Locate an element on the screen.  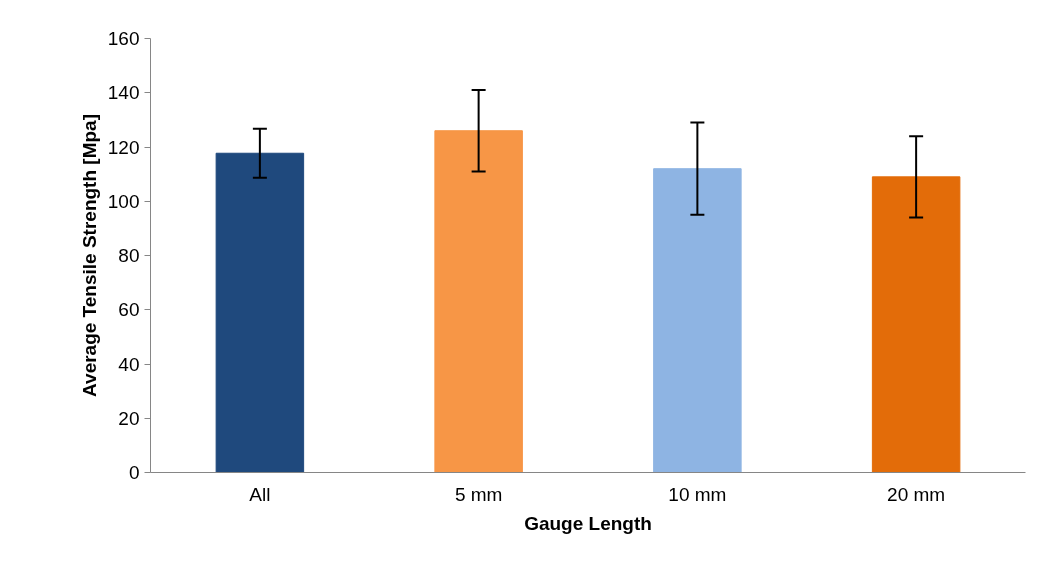
y-tick-label: 20 is located at coordinates (129, 418).